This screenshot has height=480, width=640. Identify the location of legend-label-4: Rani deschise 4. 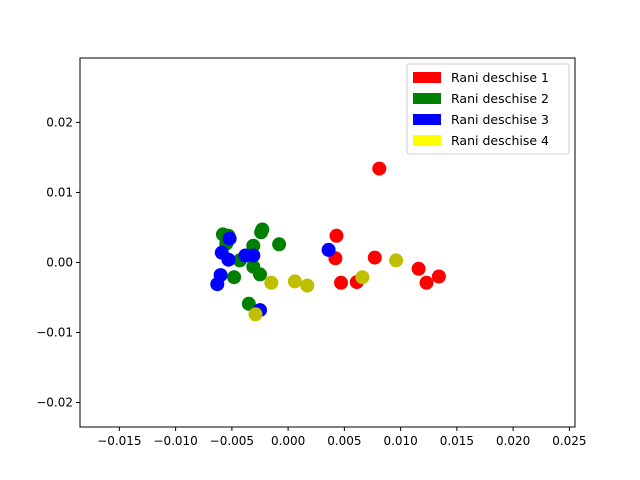
(500, 140).